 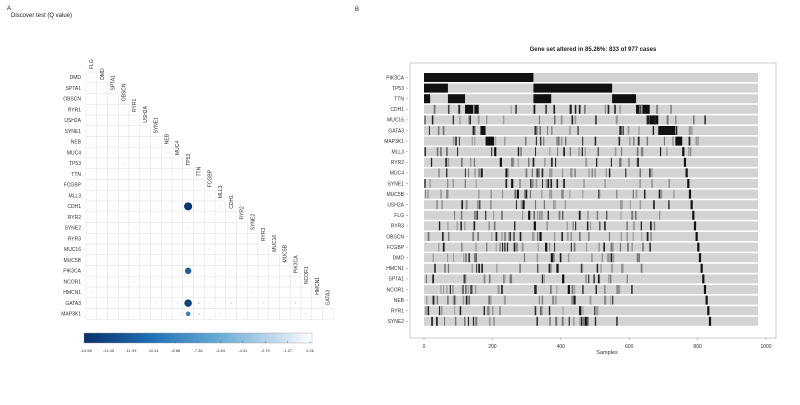 What do you see at coordinates (396, 248) in the screenshot?
I see `gene-label: FCGBP` at bounding box center [396, 248].